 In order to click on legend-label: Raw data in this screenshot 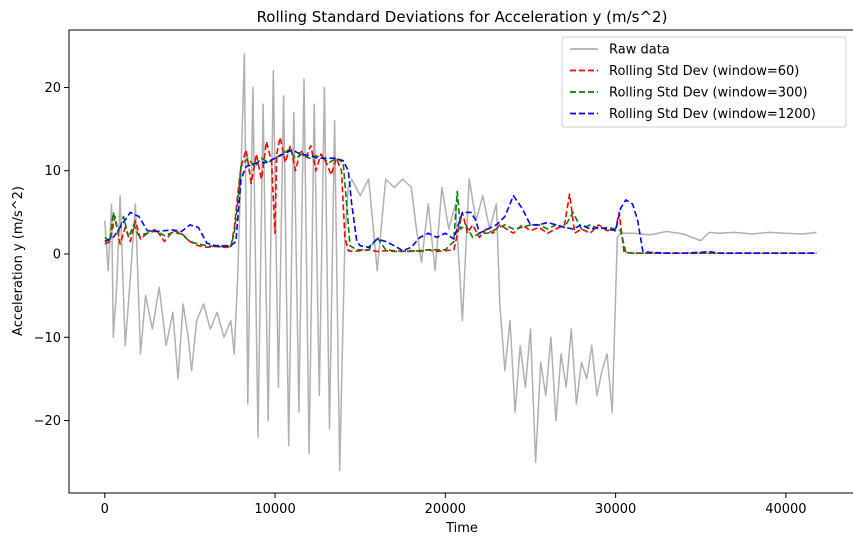, I will do `click(639, 50)`.